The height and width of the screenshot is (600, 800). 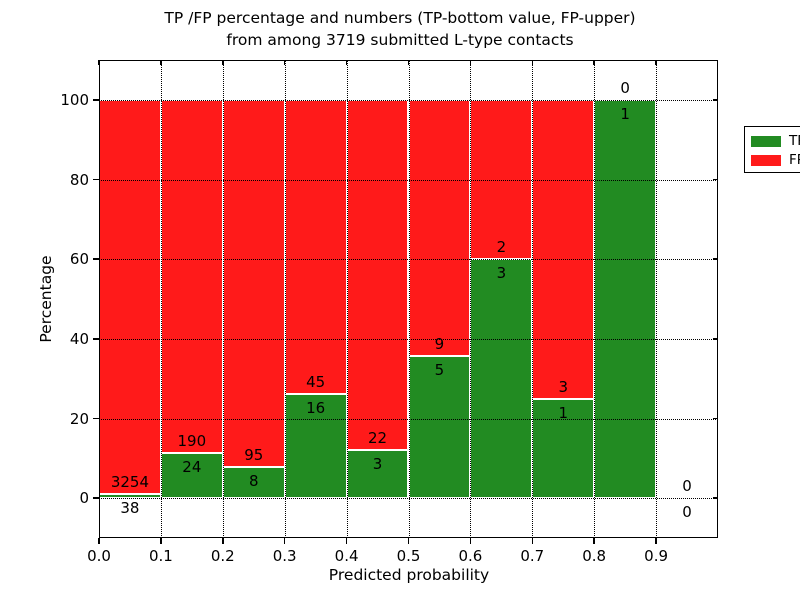 What do you see at coordinates (192, 441) in the screenshot?
I see `fp-count-label: 190` at bounding box center [192, 441].